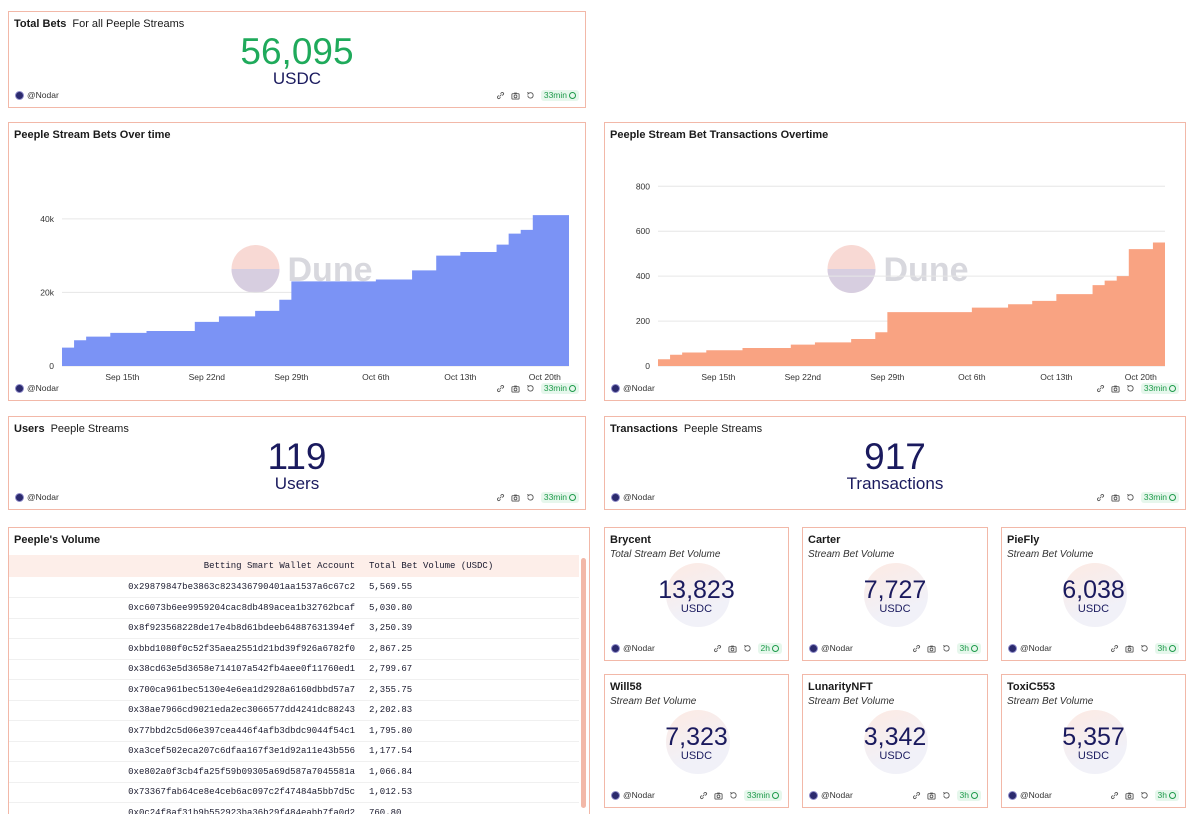 The image size is (1200, 814). What do you see at coordinates (647, 366) in the screenshot?
I see `y-tick-label: 0` at bounding box center [647, 366].